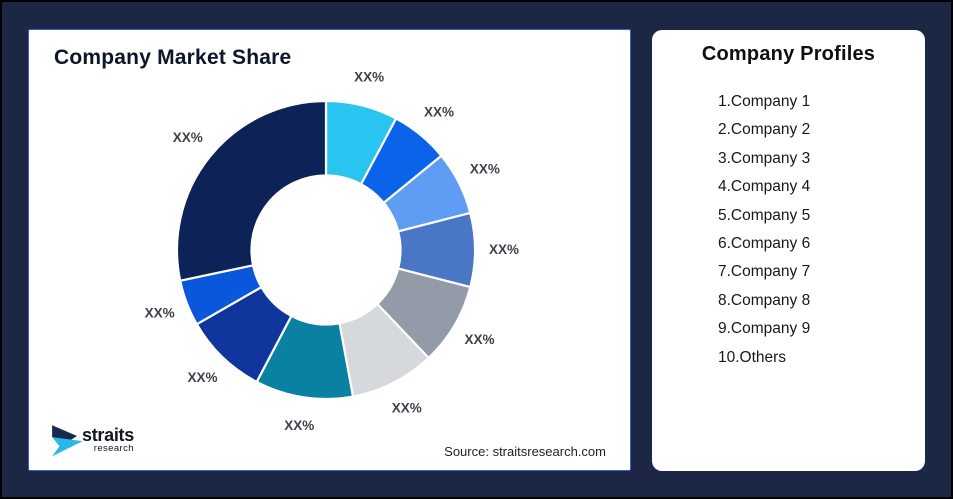 This screenshot has width=953, height=499. What do you see at coordinates (788, 54) in the screenshot?
I see `profiles-title: Company Profiles` at bounding box center [788, 54].